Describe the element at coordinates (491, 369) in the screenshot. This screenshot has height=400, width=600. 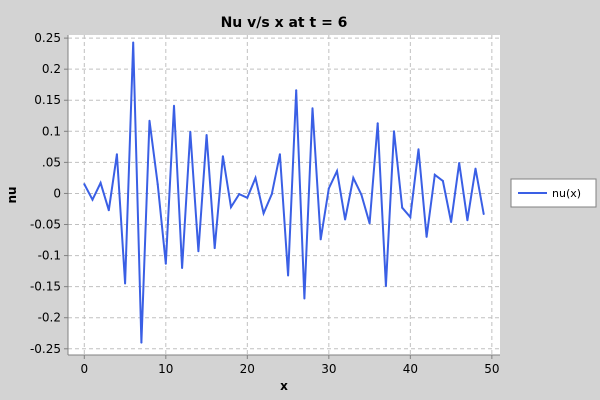
I see `x-tick-label: 50` at that location.